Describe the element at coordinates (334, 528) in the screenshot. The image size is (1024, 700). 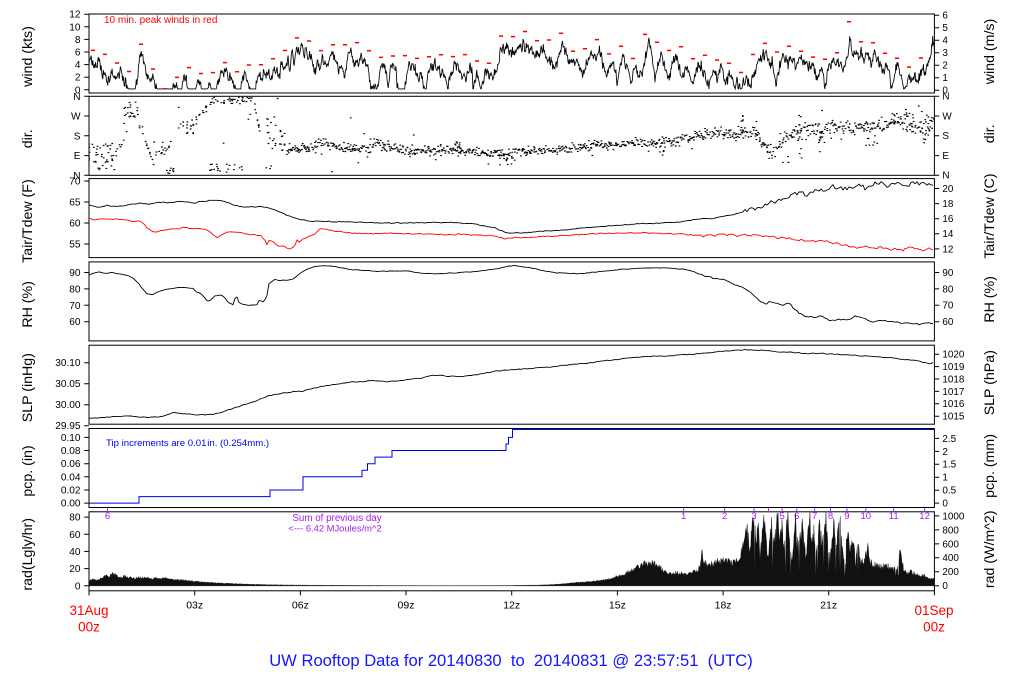
I see `svg-text: <--- 6.42 MJoules/m^2` at that location.